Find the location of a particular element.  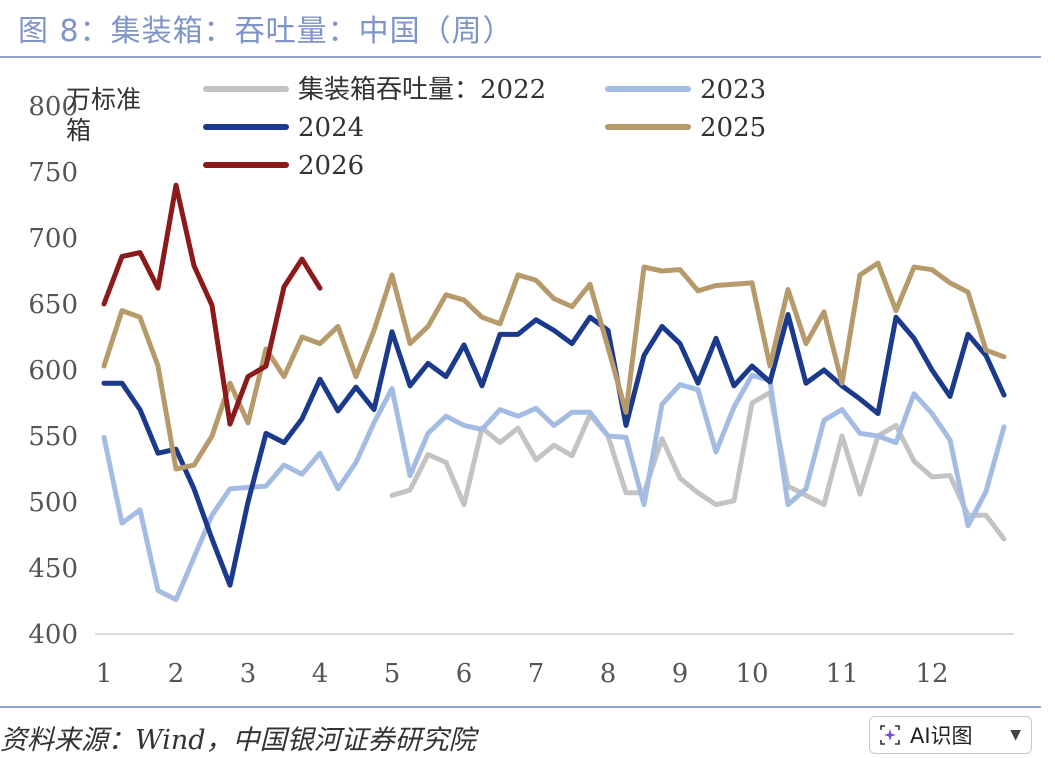

x-tick-label: 11 is located at coordinates (841, 674).